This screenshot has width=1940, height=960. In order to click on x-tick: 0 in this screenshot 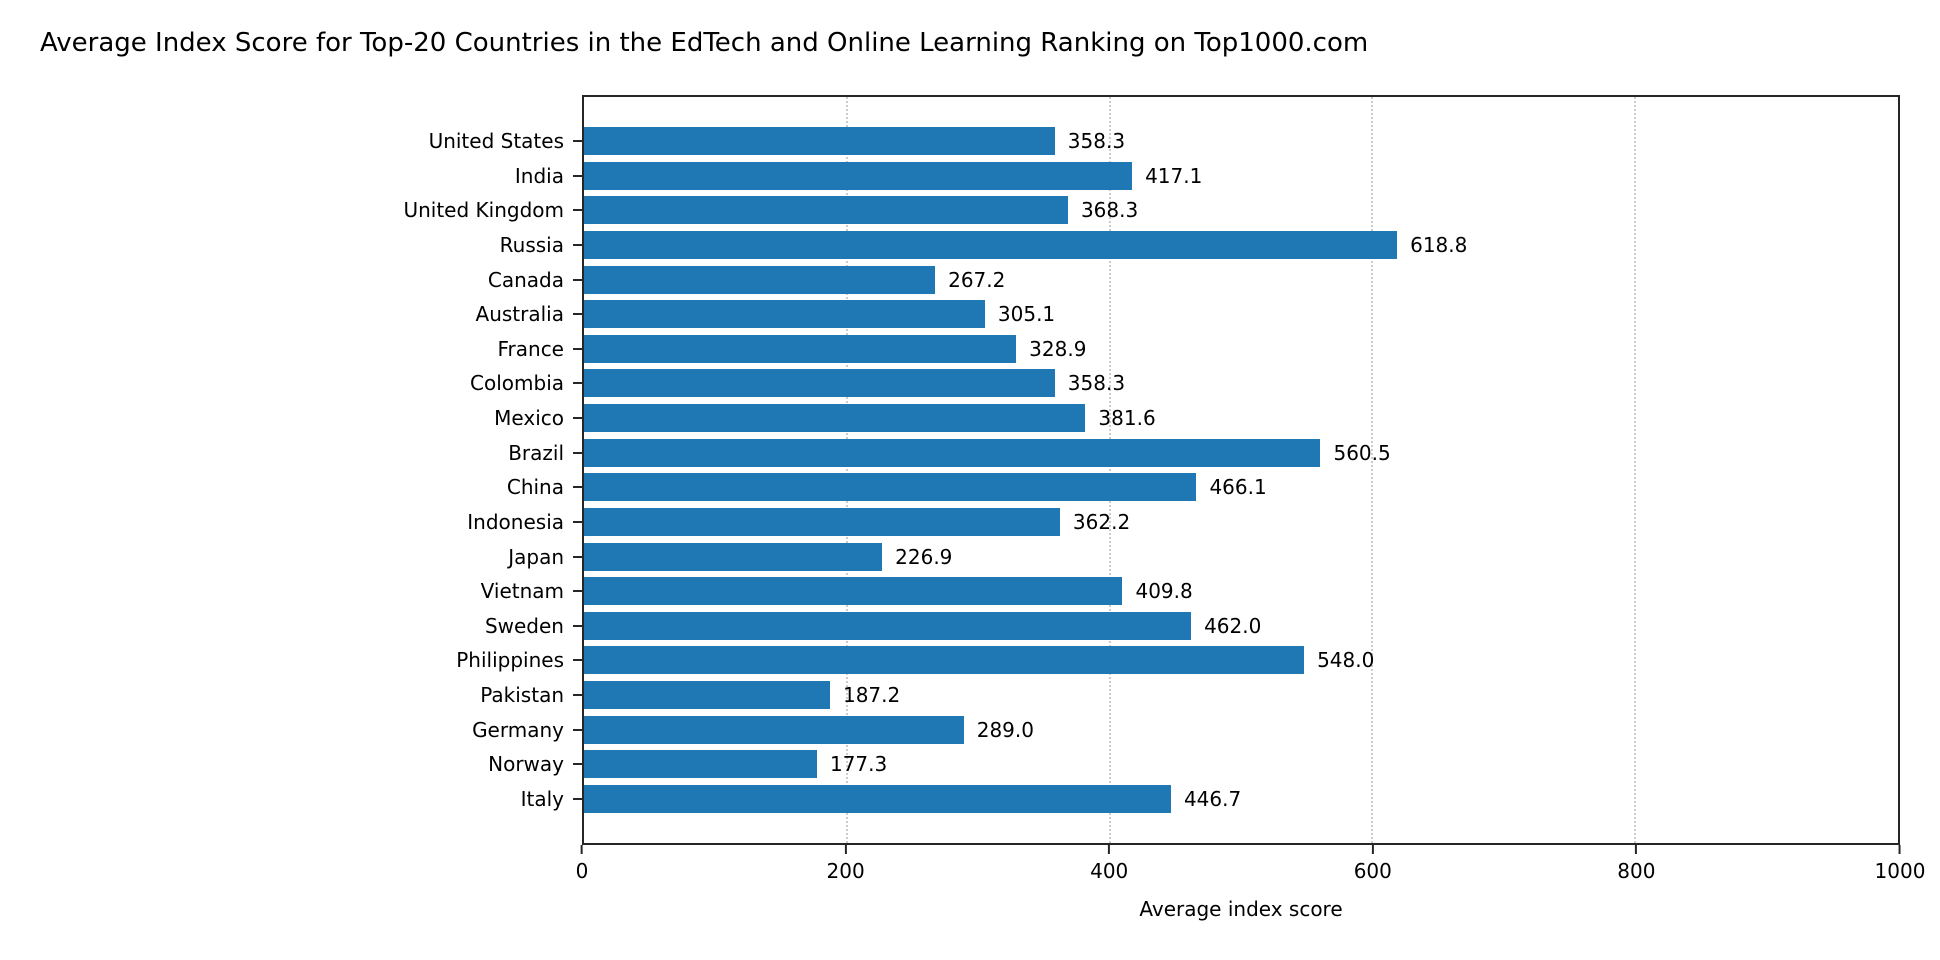, I will do `click(582, 864)`.